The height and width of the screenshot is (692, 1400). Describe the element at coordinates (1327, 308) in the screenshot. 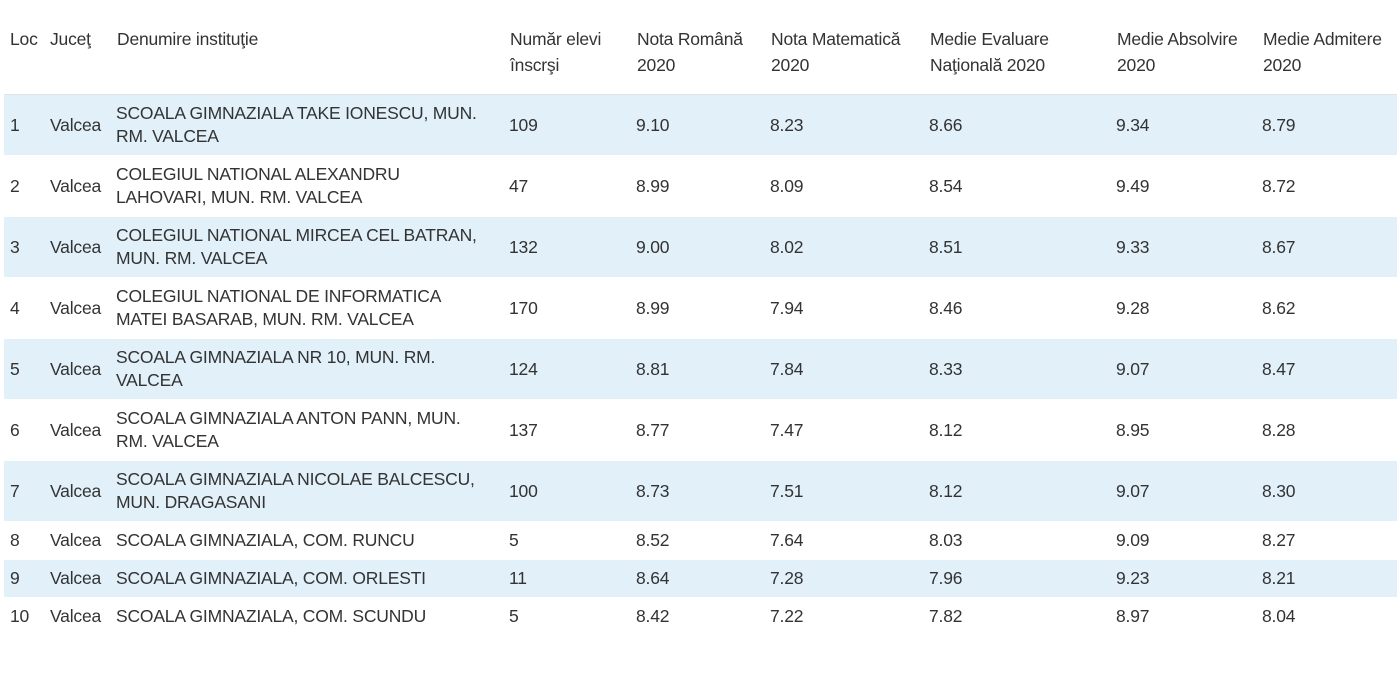

I see `cell-admission: 8.62` at that location.